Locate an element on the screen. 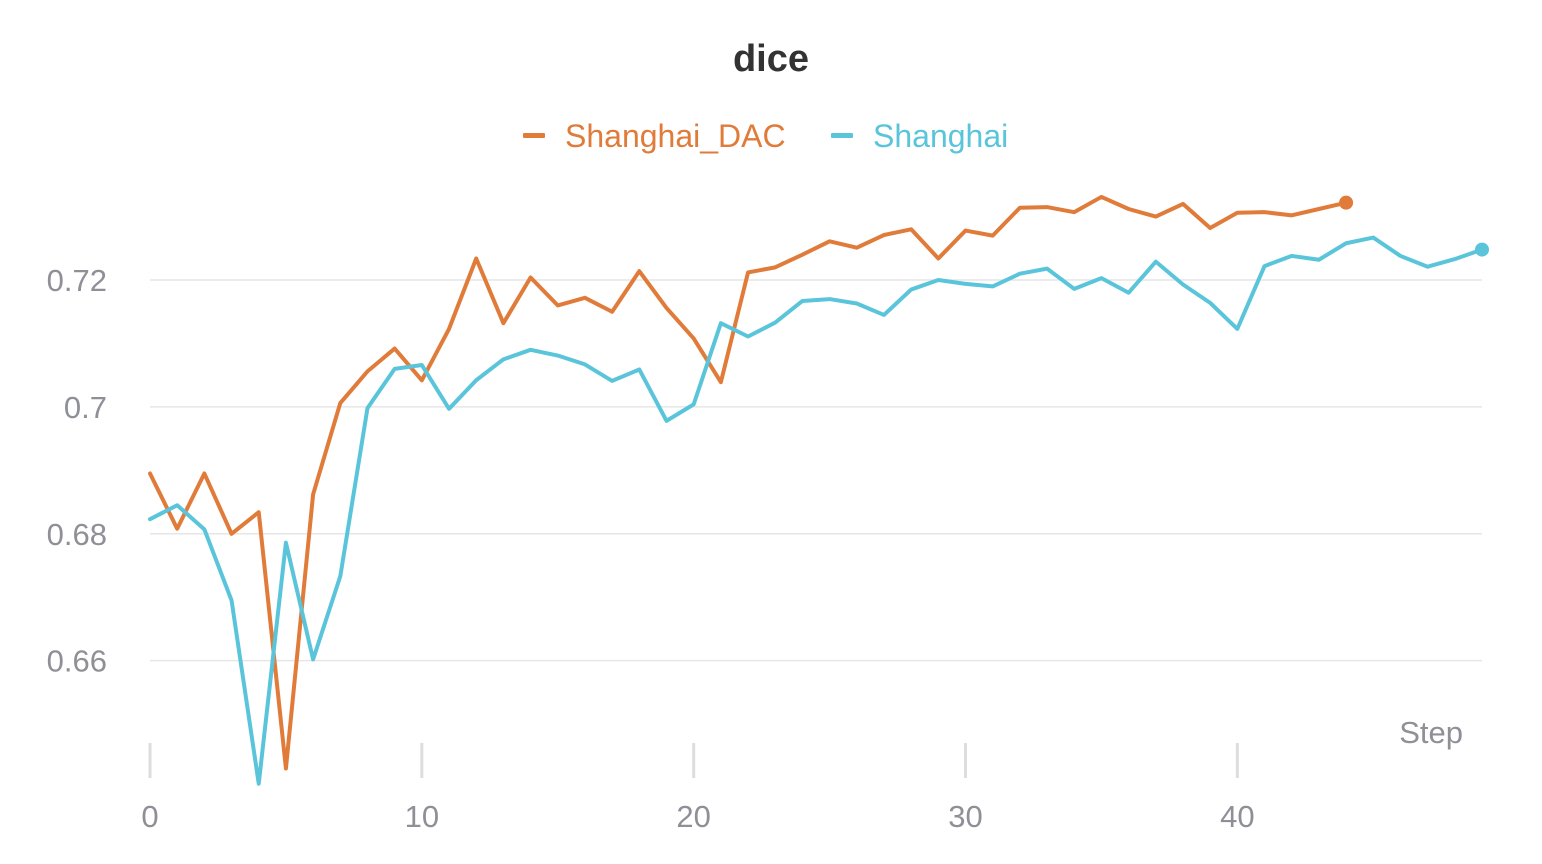 Image resolution: width=1542 pixels, height=864 pixels. legend: Shanghai_DAC Shanghai is located at coordinates (765, 136).